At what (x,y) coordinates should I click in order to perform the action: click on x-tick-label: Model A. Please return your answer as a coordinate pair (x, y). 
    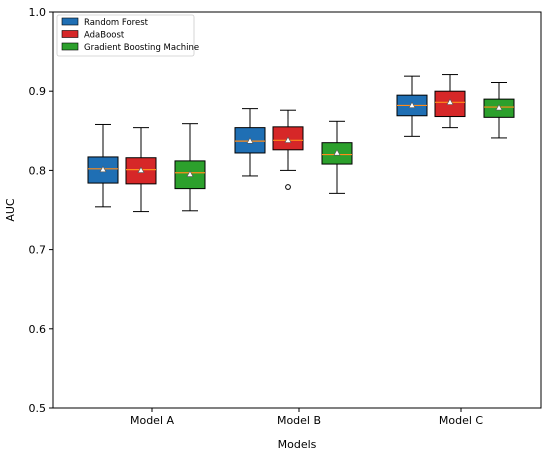
    Looking at the image, I should click on (152, 420).